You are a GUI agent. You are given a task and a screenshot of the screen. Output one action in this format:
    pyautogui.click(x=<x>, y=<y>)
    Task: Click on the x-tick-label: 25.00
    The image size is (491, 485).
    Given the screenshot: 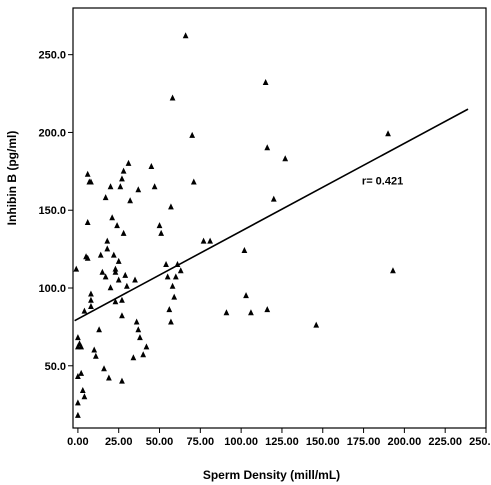 What is the action you would take?
    pyautogui.click(x=119, y=442)
    